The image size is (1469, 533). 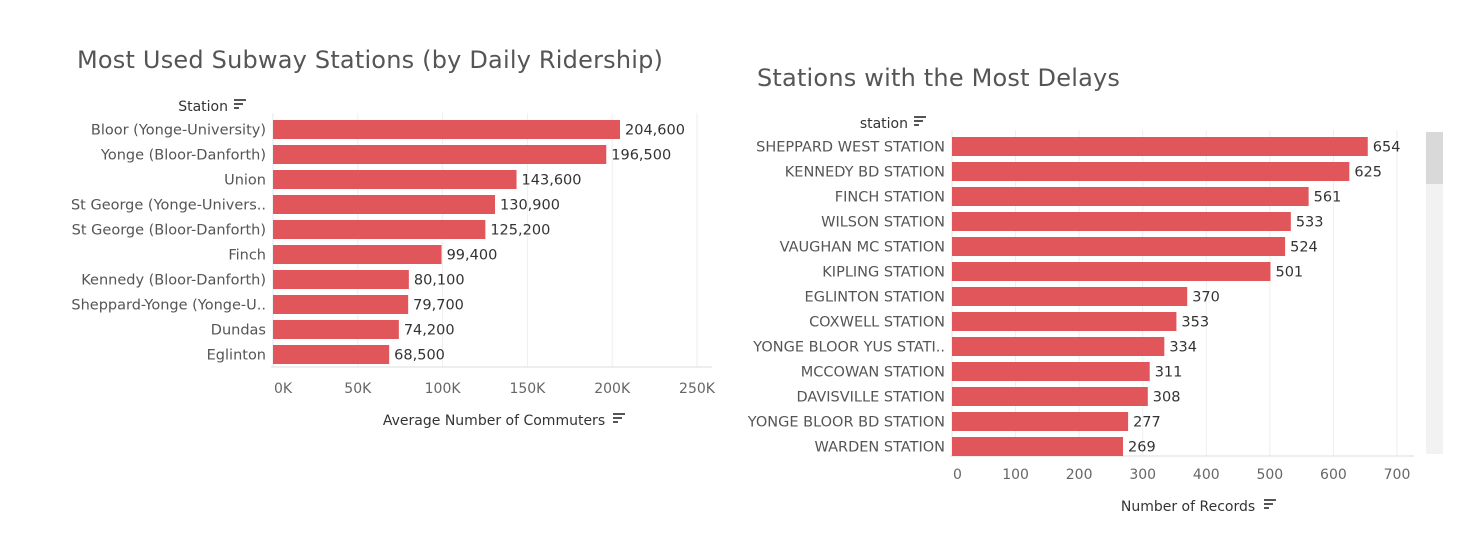 What do you see at coordinates (1147, 423) in the screenshot?
I see `data-label: 277` at bounding box center [1147, 423].